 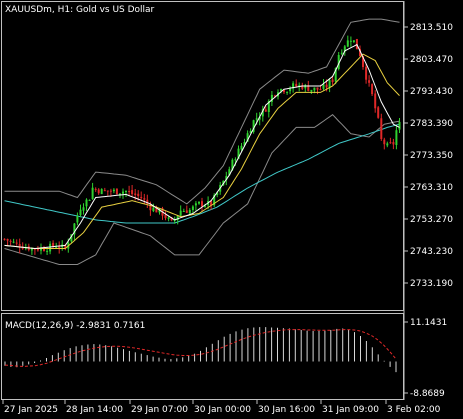 What do you see at coordinates (94, 410) in the screenshot?
I see `time-tick-label: 28 Jan 14:00` at bounding box center [94, 410].